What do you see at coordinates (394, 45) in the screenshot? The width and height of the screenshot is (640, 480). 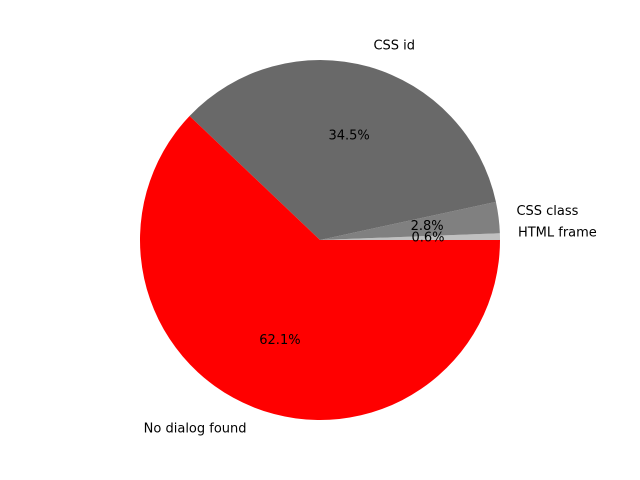 I see `slice-label-css-id: CSS id` at bounding box center [394, 45].